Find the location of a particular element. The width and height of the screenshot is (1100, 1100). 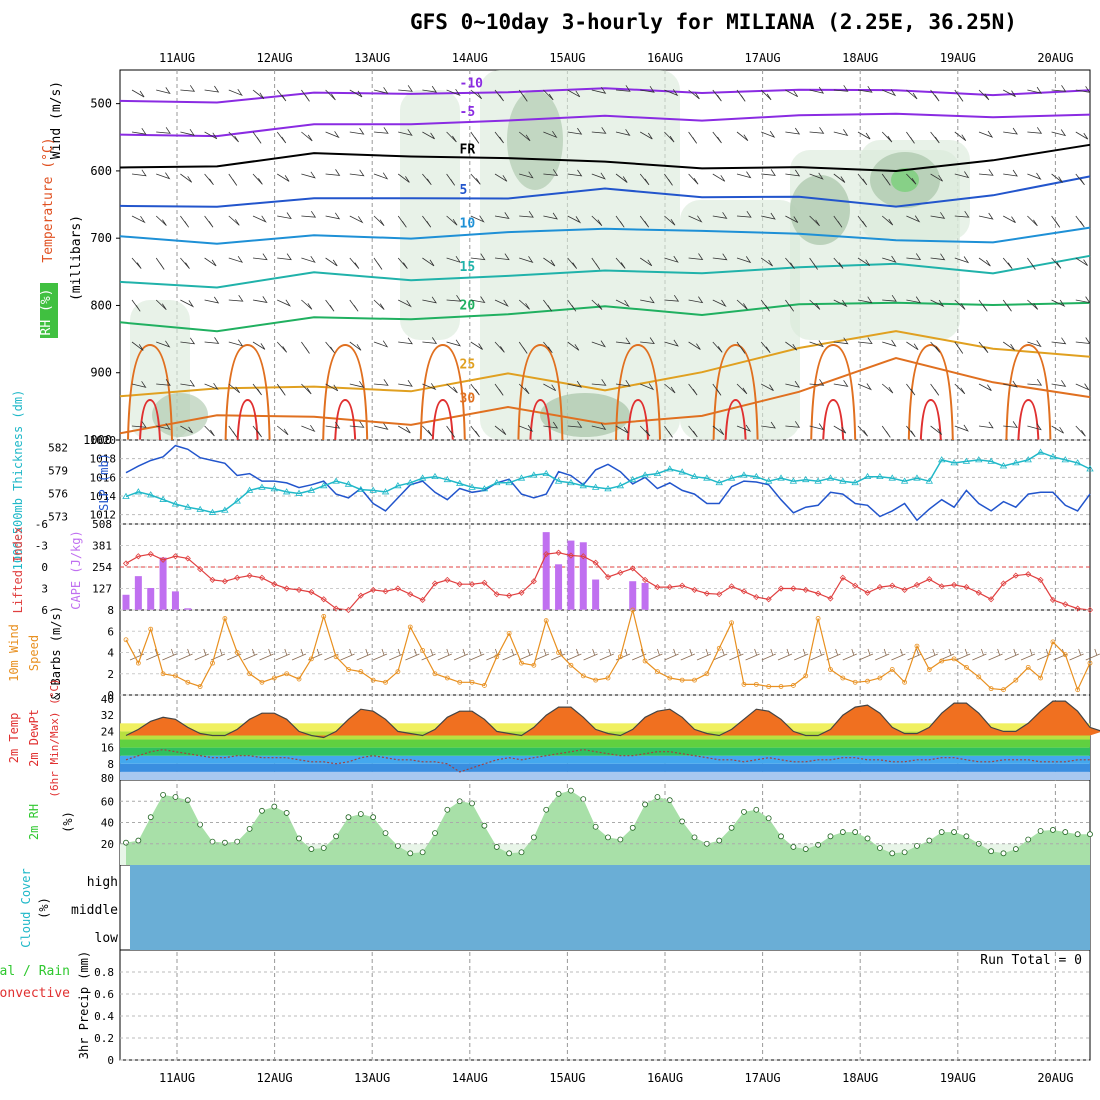

rh-tick-label: 20 is located at coordinates (107, 844).